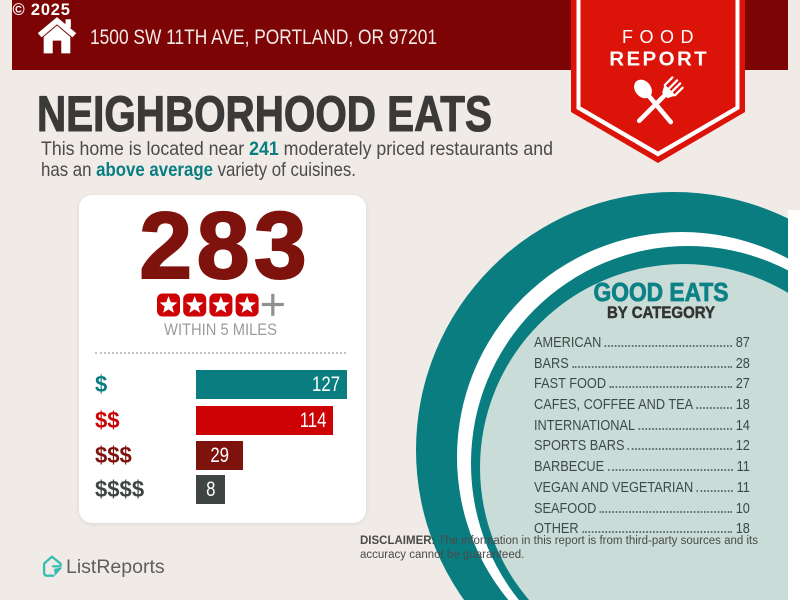 The width and height of the screenshot is (800, 600). I want to click on svg-text: REPORT, so click(659, 59).